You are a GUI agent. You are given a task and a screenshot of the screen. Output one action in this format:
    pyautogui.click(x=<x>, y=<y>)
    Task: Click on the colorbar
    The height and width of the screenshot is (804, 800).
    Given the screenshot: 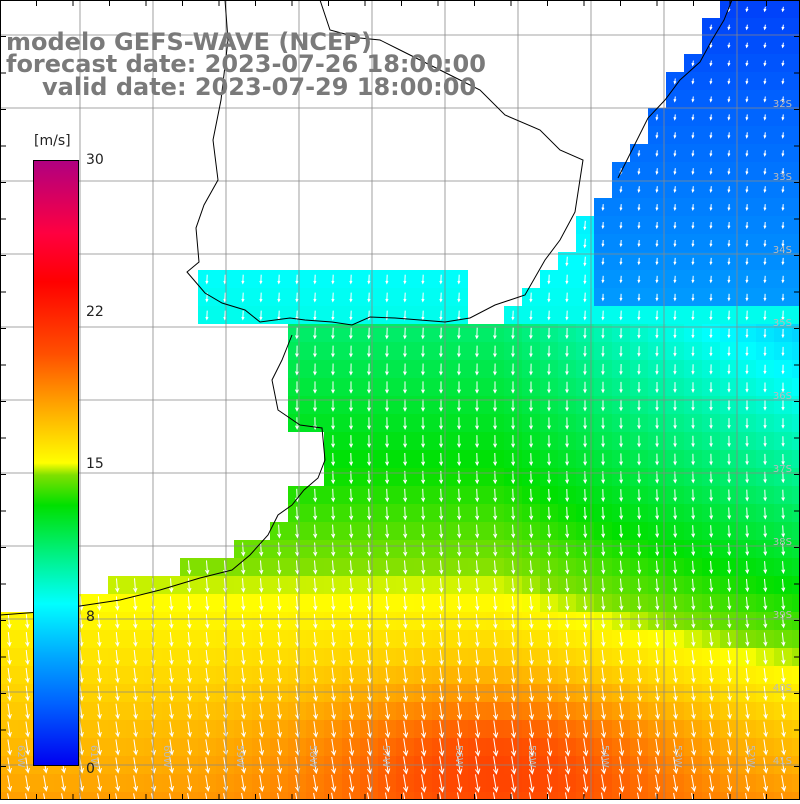 What is the action you would take?
    pyautogui.click(x=56, y=463)
    